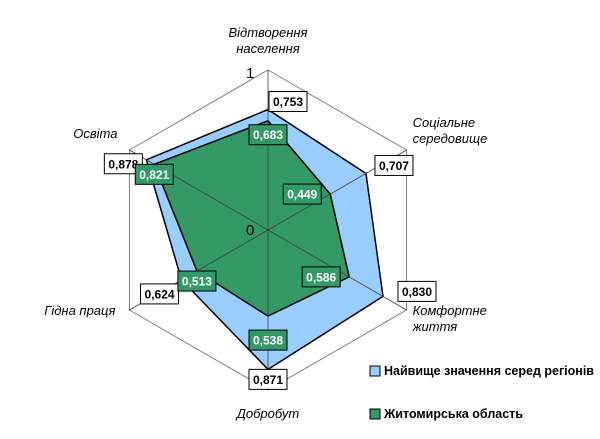  I want to click on data-label: 0,586, so click(321, 277).